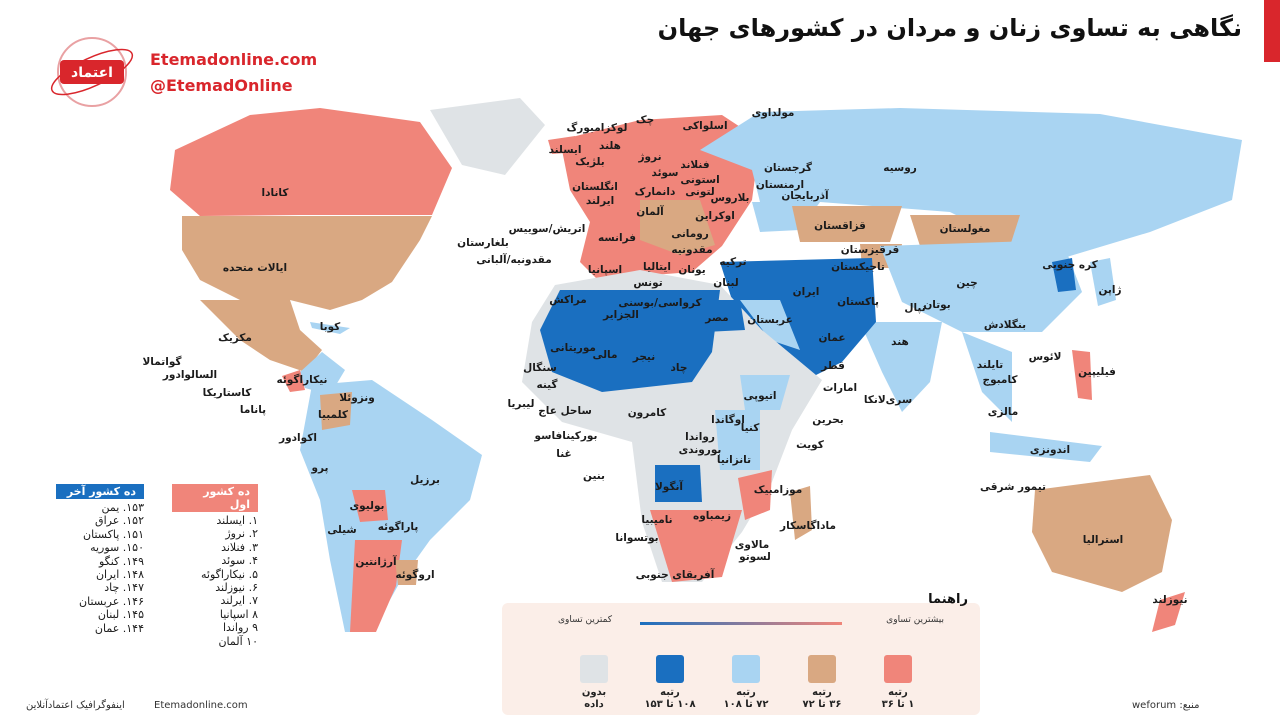 This screenshot has height=720, width=1280. What do you see at coordinates (806, 292) in the screenshot?
I see `country-label: ایران` at bounding box center [806, 292].